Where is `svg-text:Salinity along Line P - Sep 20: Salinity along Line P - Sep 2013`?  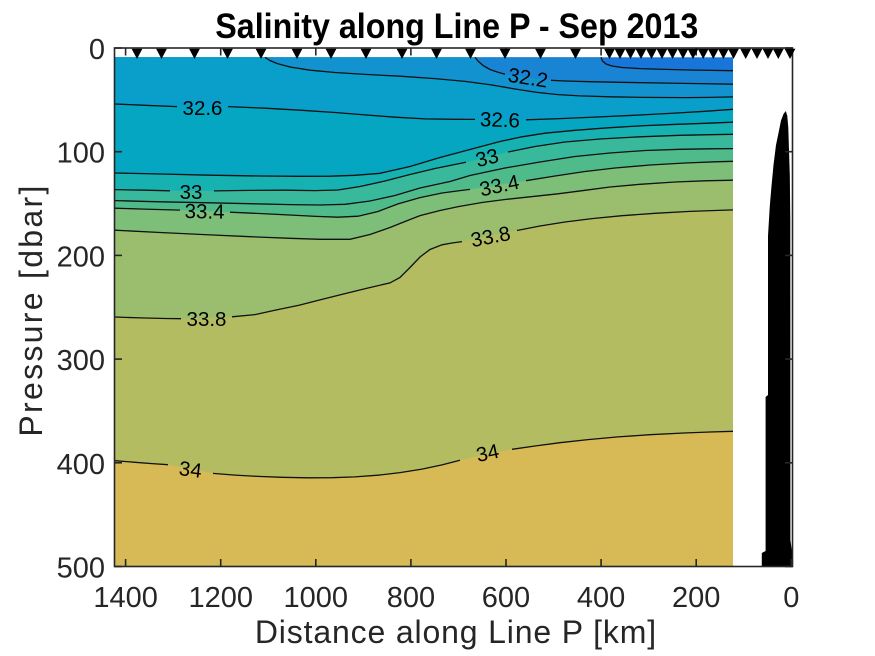 svg-text:Salinity along Line P - Sep 20: Salinity along Line P - Sep 2013 is located at coordinates (456, 26).